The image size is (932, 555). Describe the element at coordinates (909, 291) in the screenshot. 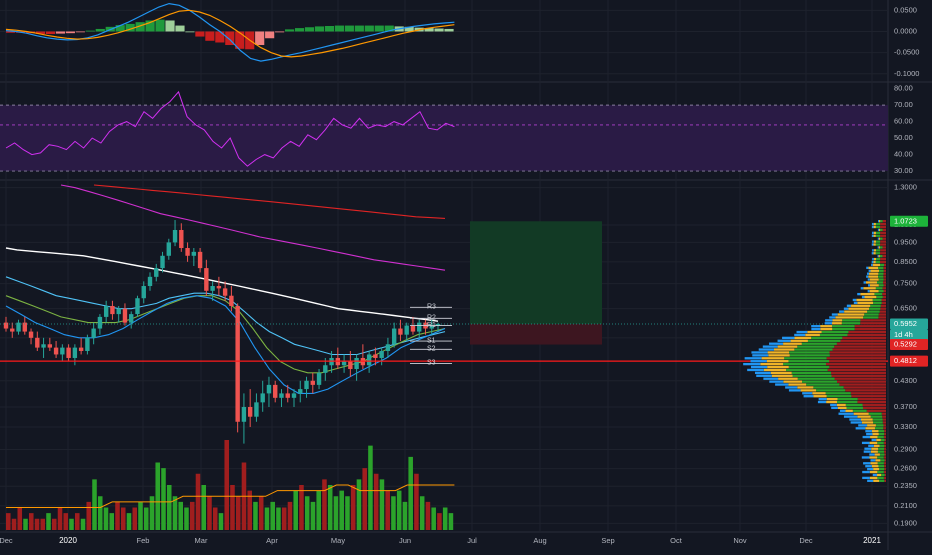

I see `price-labels: 1.0723 0.5952 1d 4h0.5292 0.4812` at that location.